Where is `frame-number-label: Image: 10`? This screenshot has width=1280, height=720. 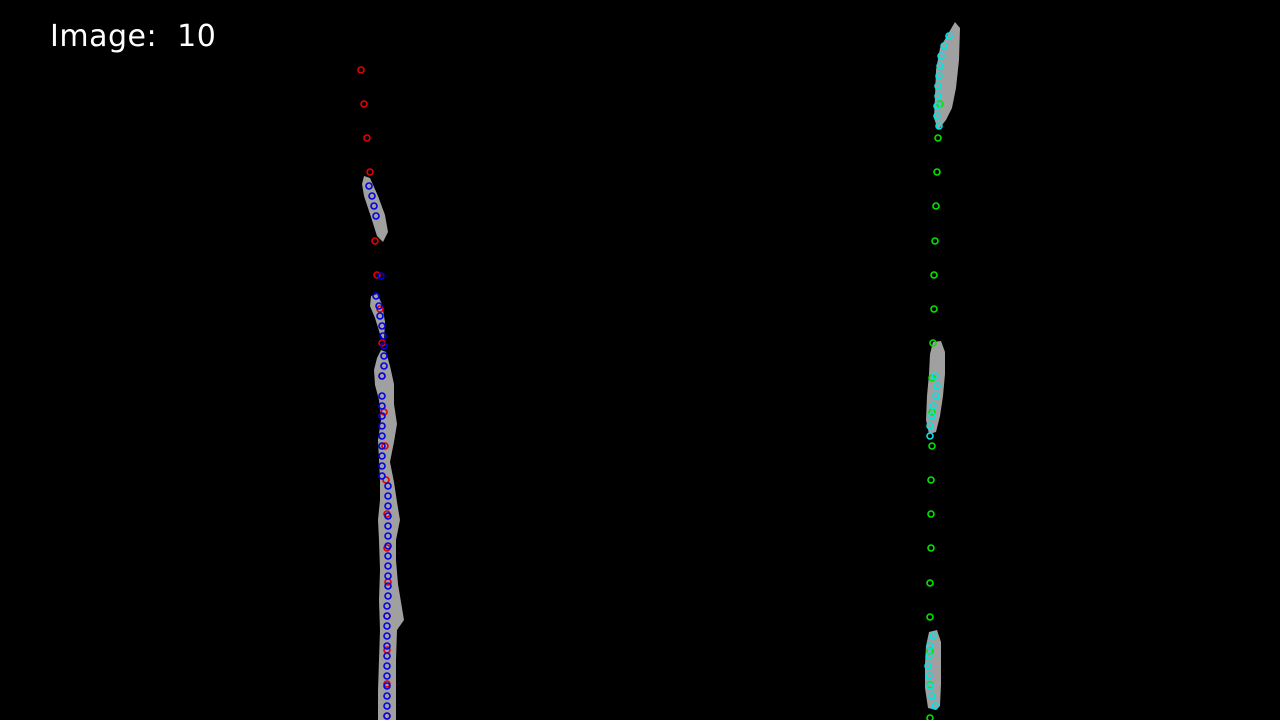
frame-number-label: Image: 10 is located at coordinates (133, 36).